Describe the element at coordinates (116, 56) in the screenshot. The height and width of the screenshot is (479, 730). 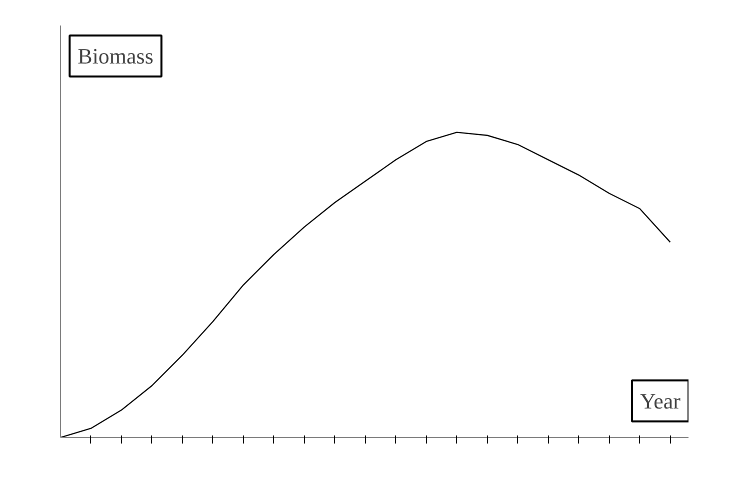
I see `y-axis-title: Biomass` at that location.